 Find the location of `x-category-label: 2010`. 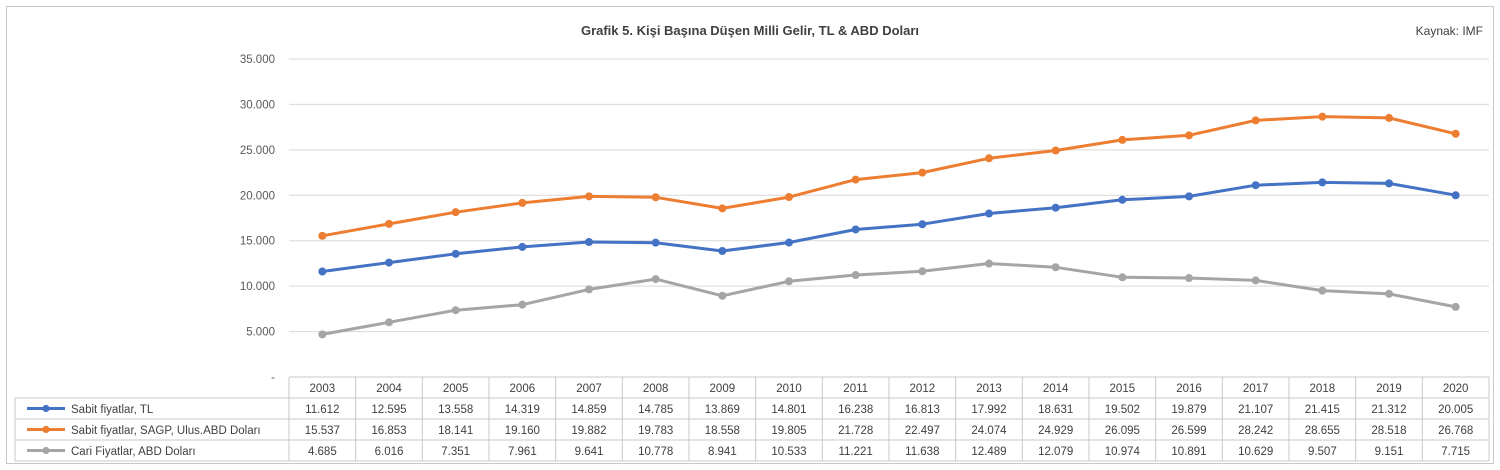

x-category-label: 2010 is located at coordinates (789, 389).